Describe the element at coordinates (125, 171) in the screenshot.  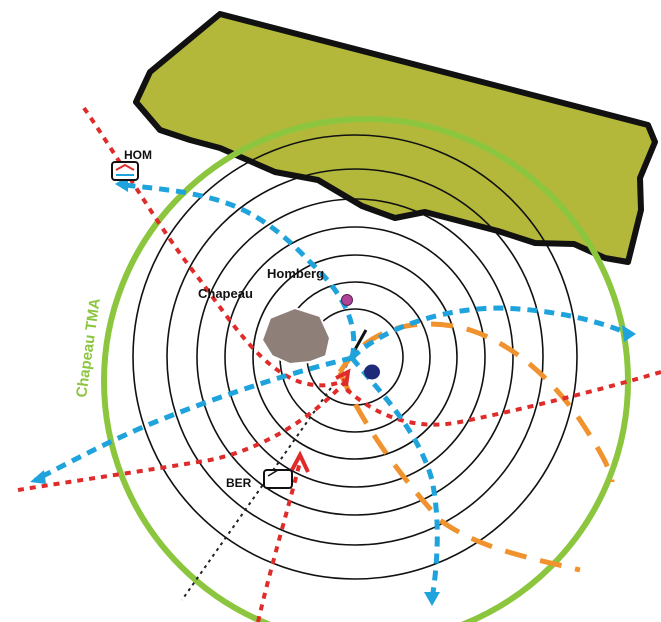
I see `hom-beacon-icon` at that location.